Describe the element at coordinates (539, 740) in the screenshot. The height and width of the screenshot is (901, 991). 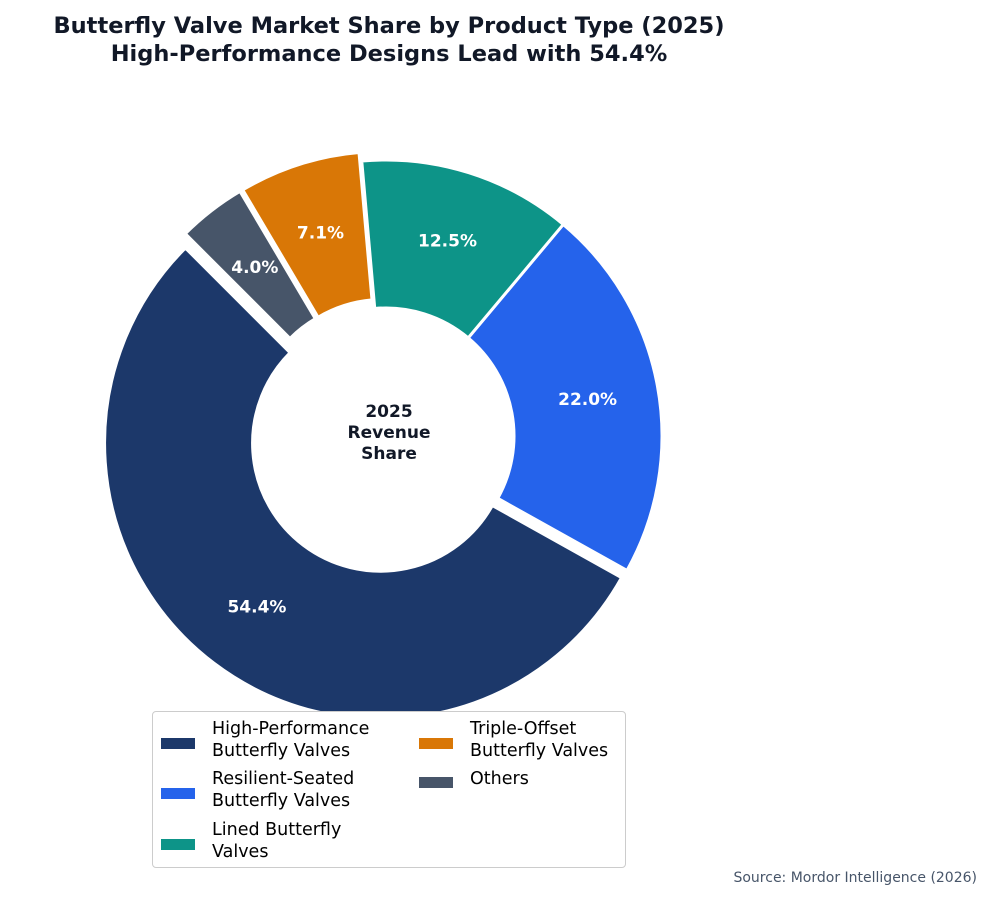
I see `legend-label: Triple-Offset Butterfly Valves` at that location.